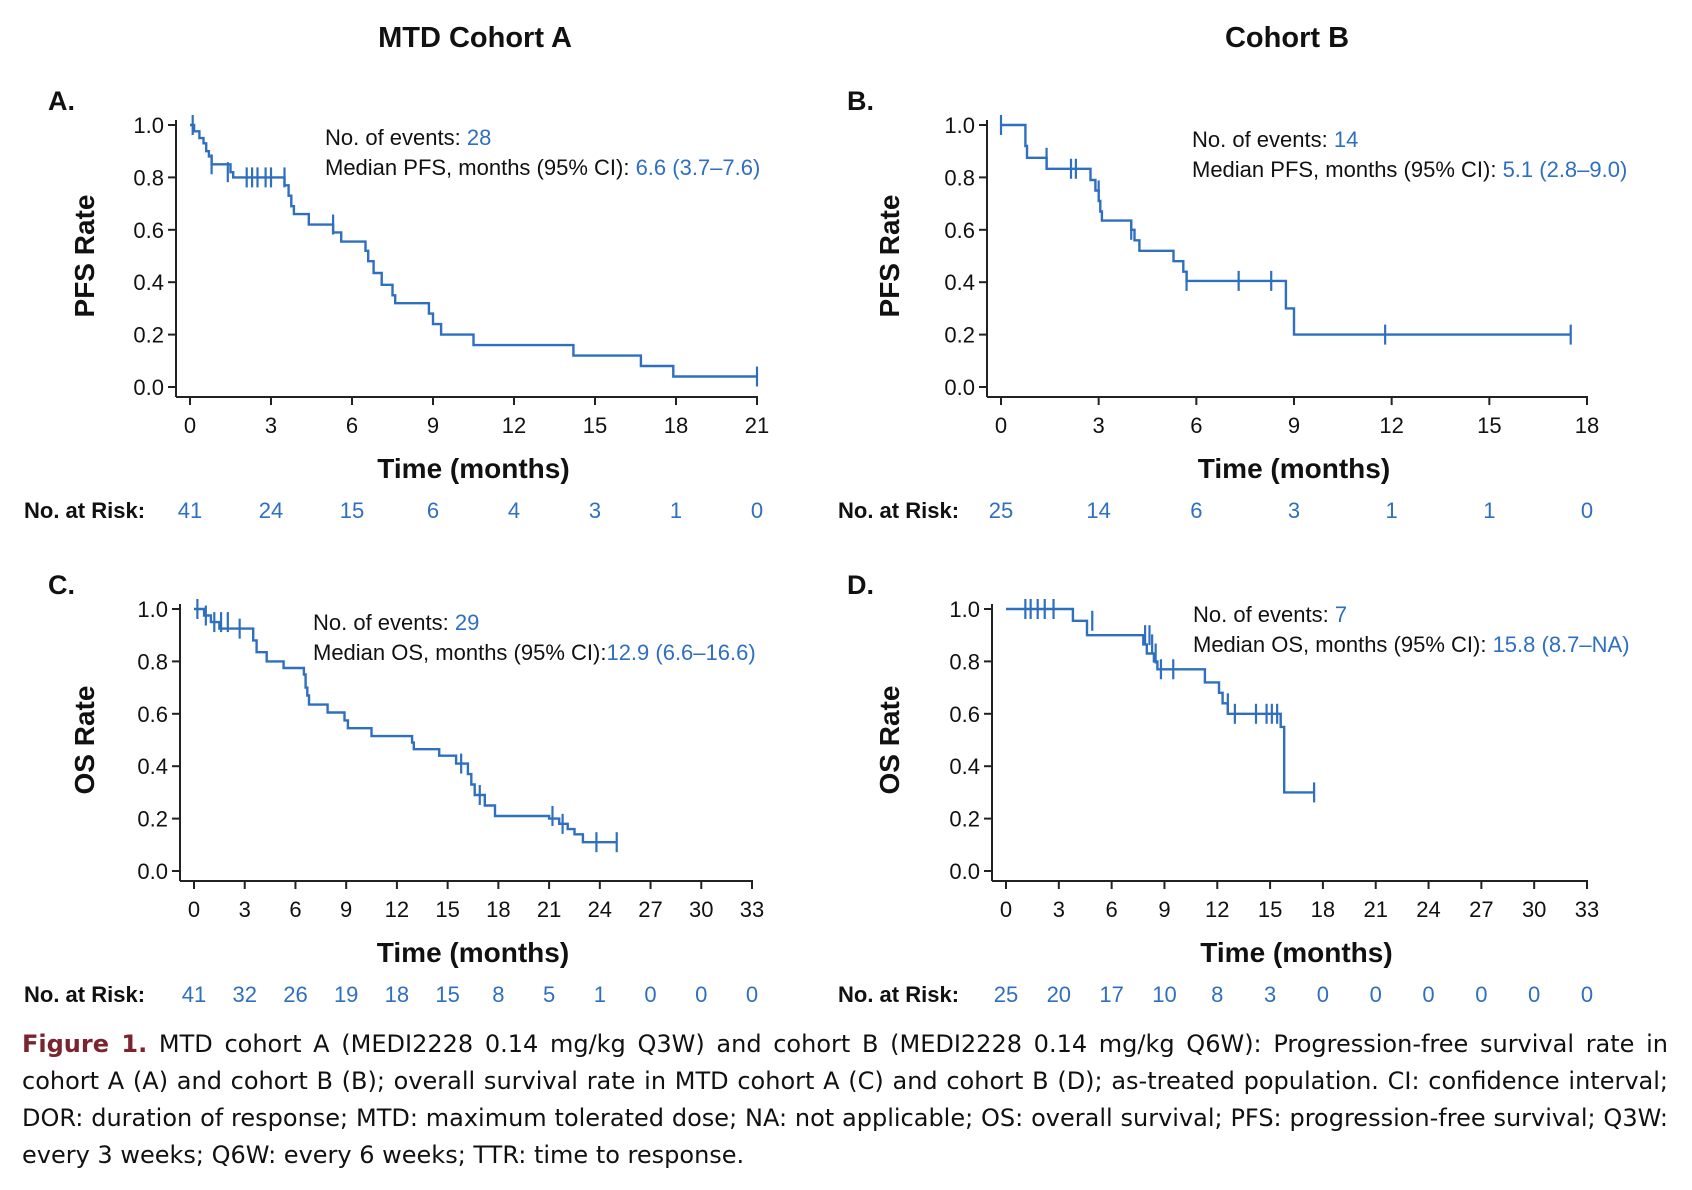  I want to click on stat-value-b: 5.1 (2.8–9.0), so click(1565, 169).